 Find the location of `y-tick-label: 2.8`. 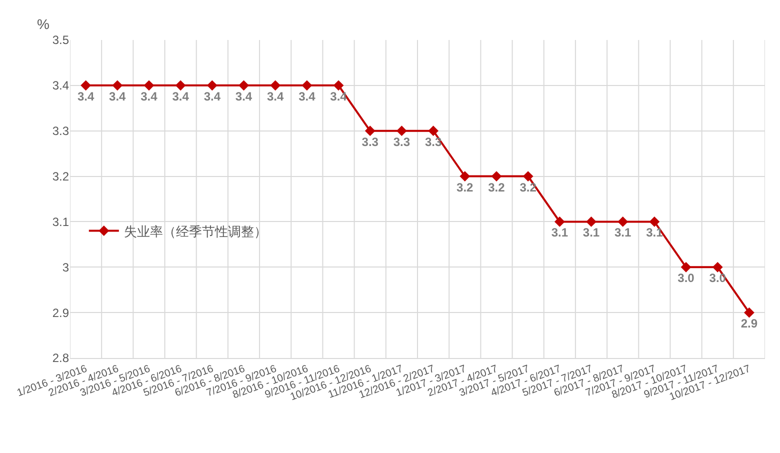

y-tick-label: 2.8 is located at coordinates (61, 358).